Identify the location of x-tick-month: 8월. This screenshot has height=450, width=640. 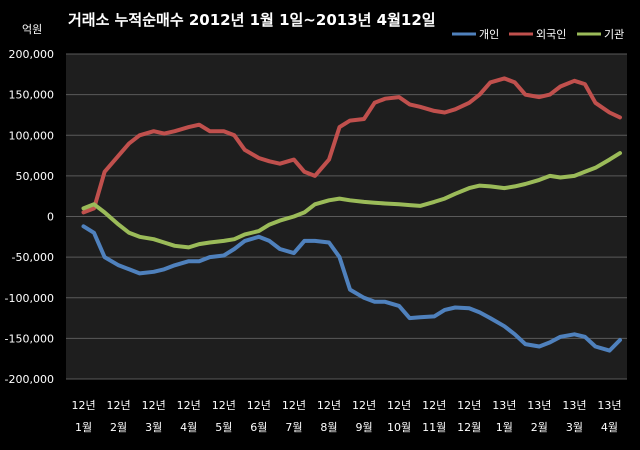
(328, 427).